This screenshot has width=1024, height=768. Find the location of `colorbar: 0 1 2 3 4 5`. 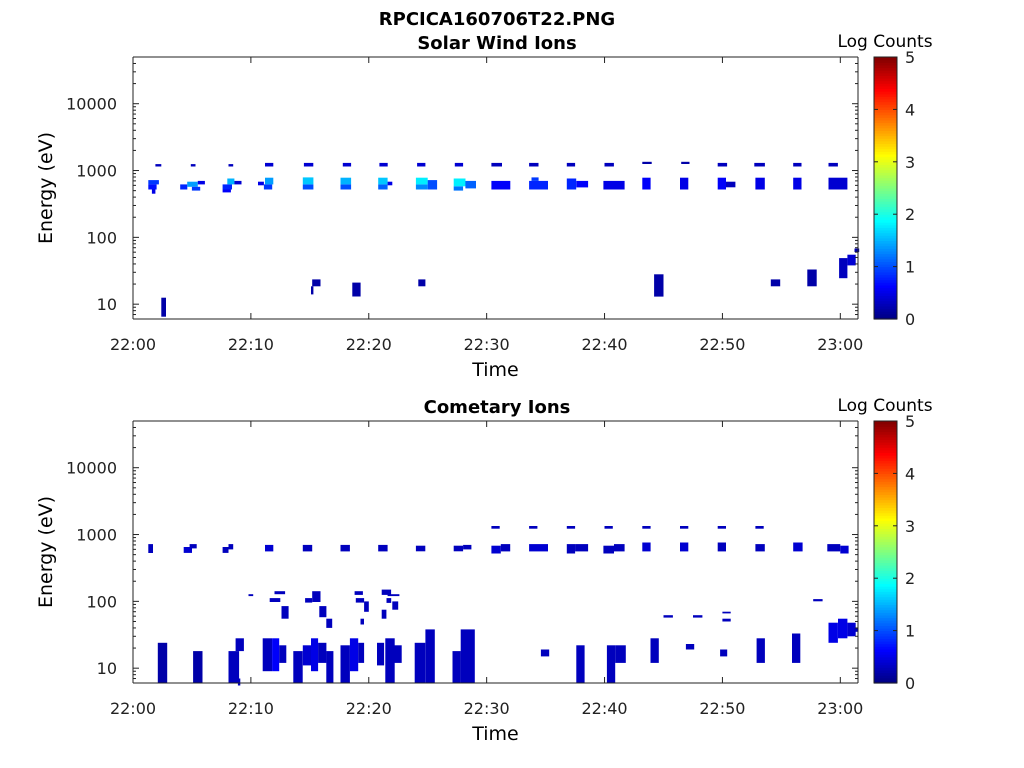

colorbar: 0 1 2 3 4 5 is located at coordinates (894, 188).